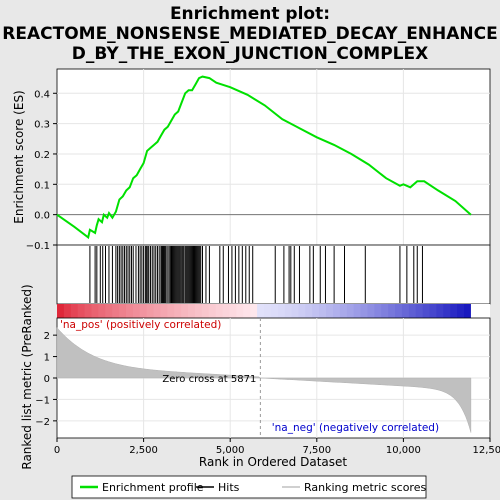 This screenshot has width=500, height=504. I want to click on es-tick-label: −0.1, so click(38, 246).